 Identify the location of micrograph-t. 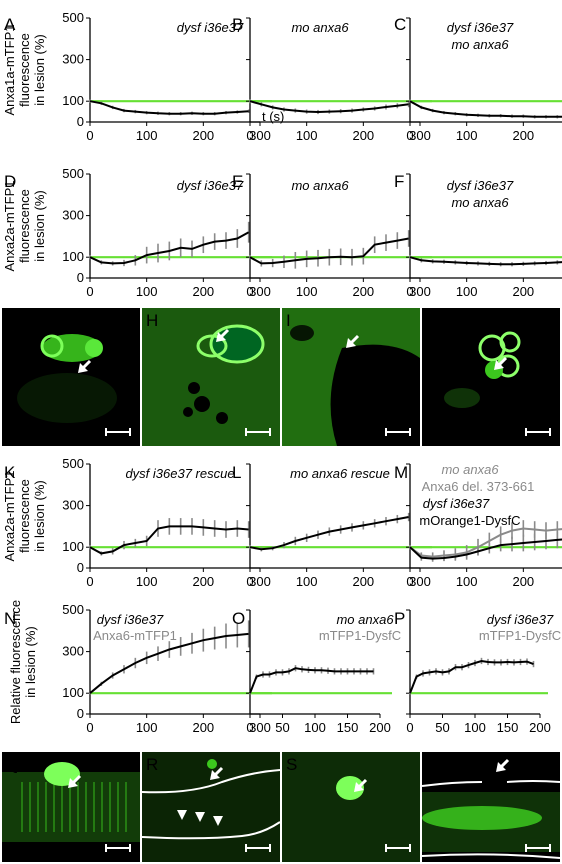
(491, 807).